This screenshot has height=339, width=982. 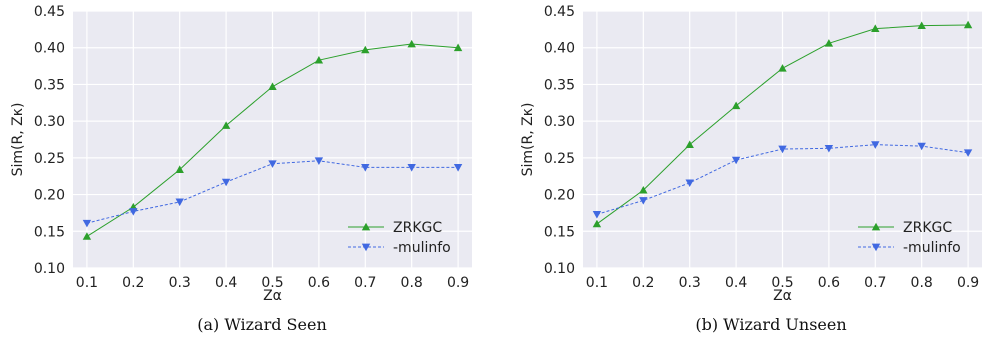 What do you see at coordinates (770, 324) in the screenshot?
I see `chart-caption: (b) Wizard Unseen` at bounding box center [770, 324].